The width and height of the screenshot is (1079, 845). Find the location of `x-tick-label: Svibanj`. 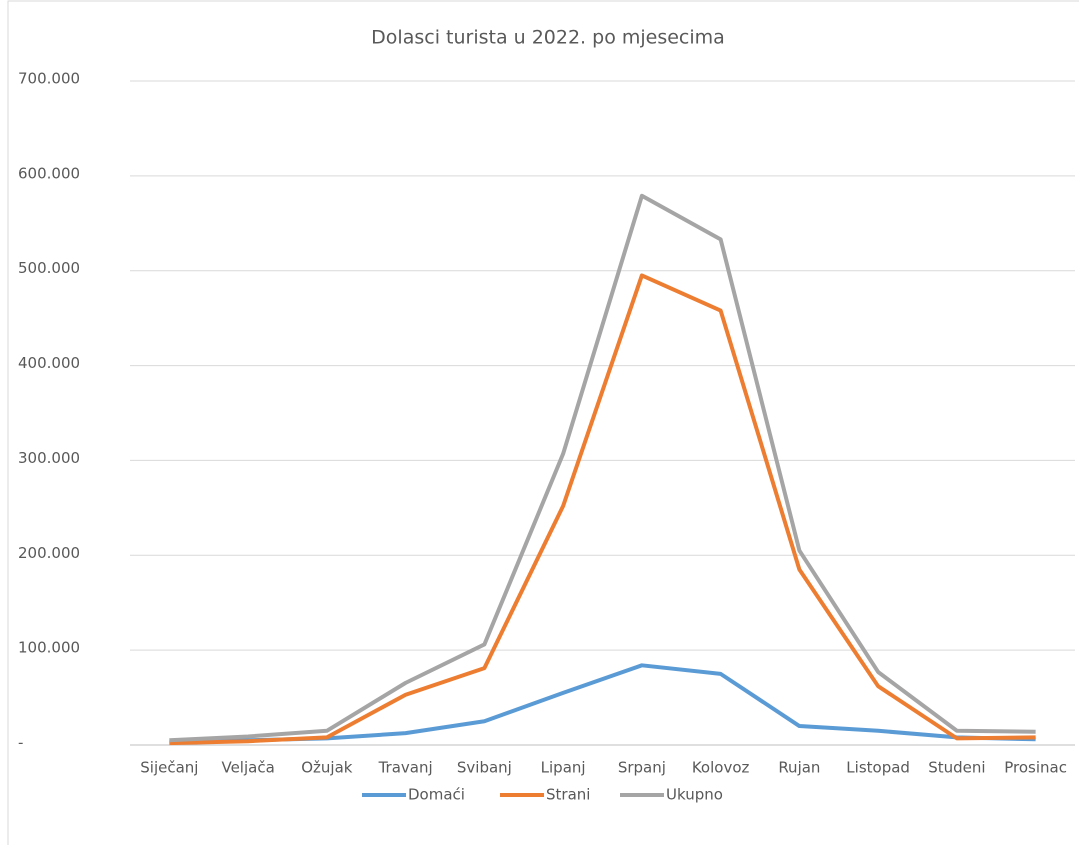

x-tick-label: Svibanj is located at coordinates (484, 768).